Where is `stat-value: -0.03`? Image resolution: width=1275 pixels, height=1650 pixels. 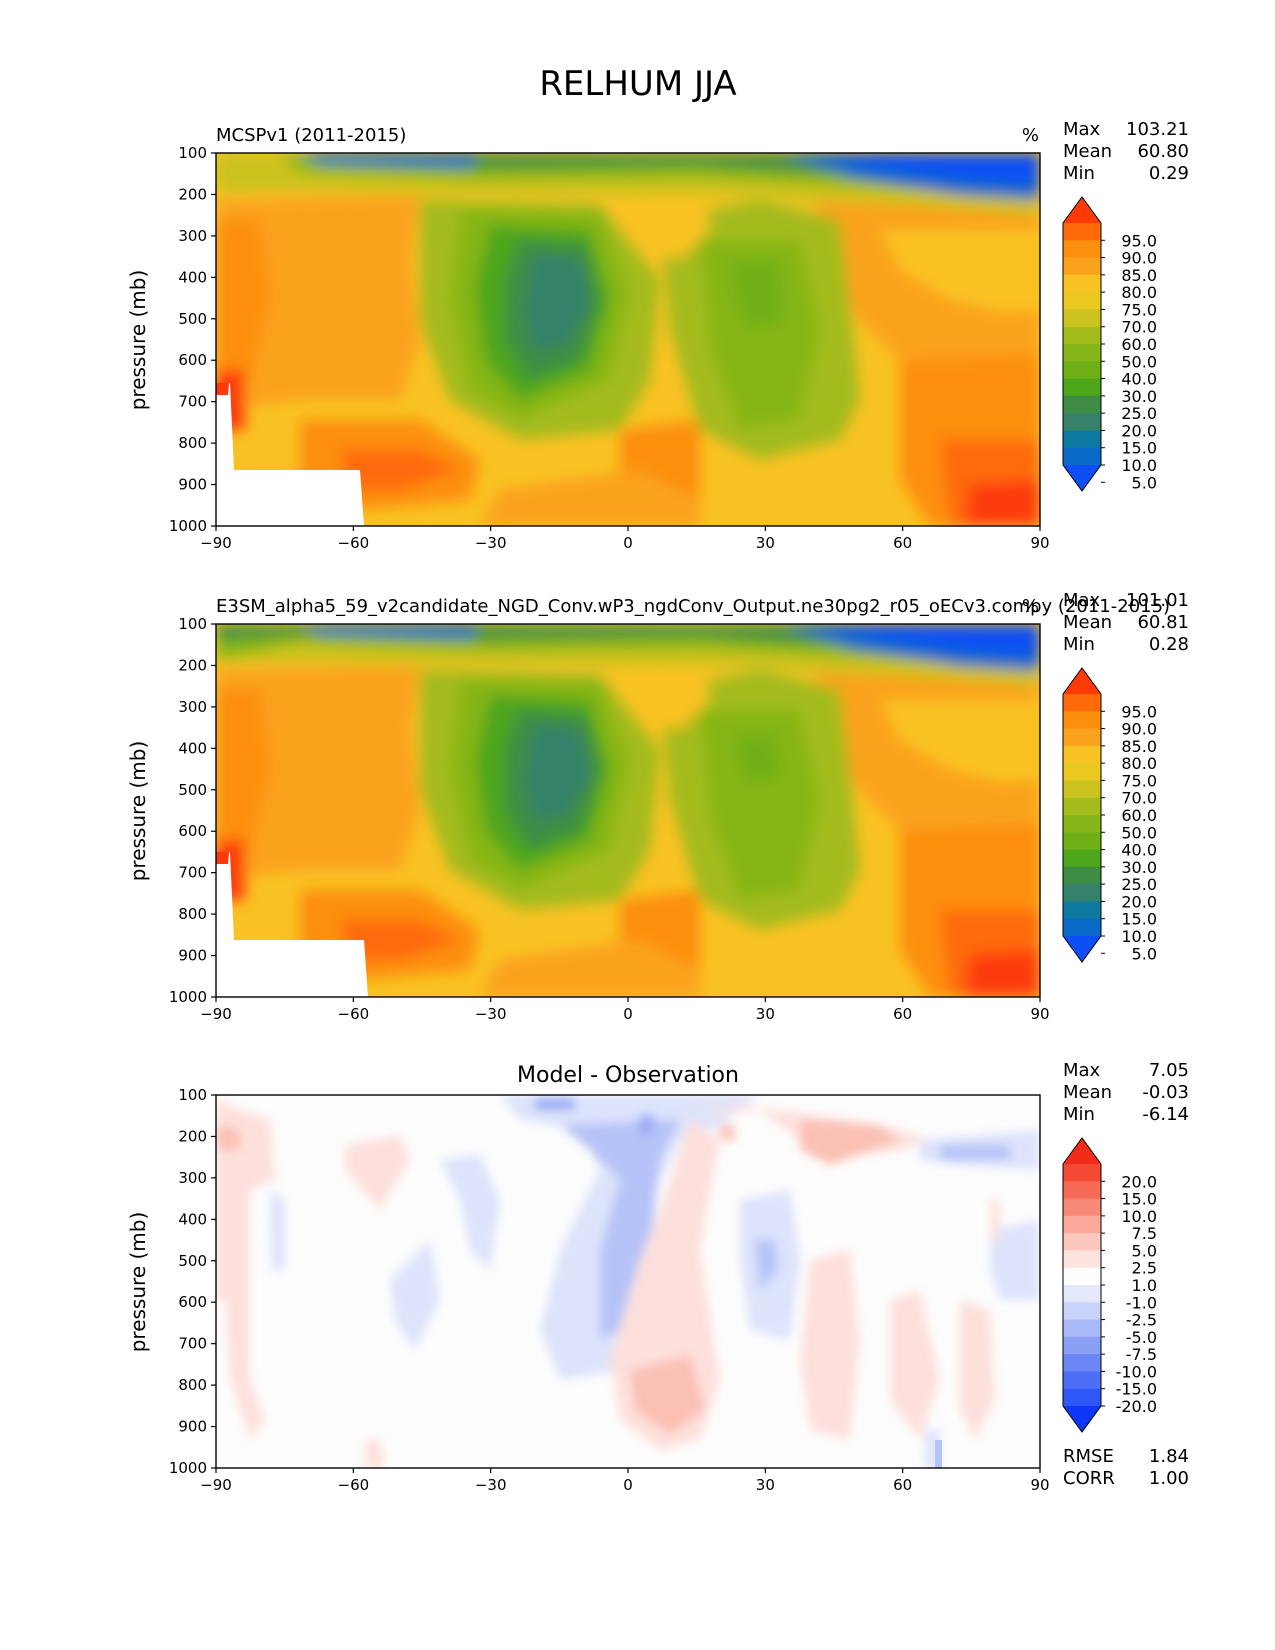
stat-value: -0.03 is located at coordinates (1165, 1092).